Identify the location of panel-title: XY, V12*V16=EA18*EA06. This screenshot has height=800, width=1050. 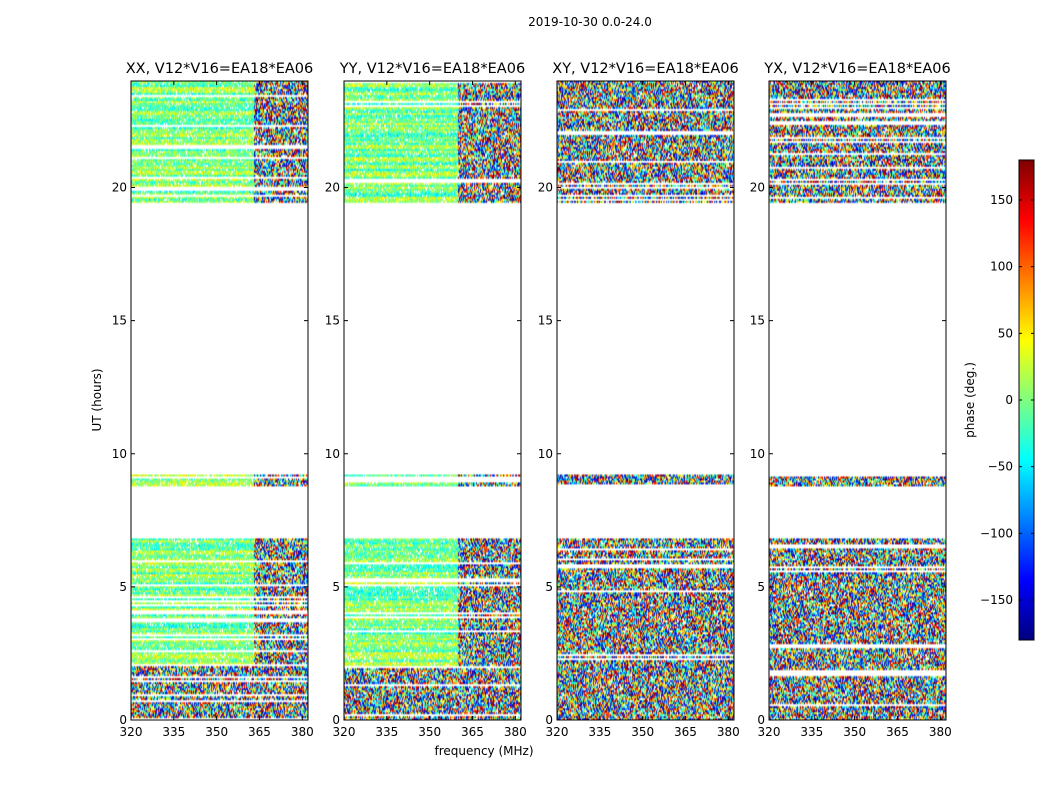
(645, 69).